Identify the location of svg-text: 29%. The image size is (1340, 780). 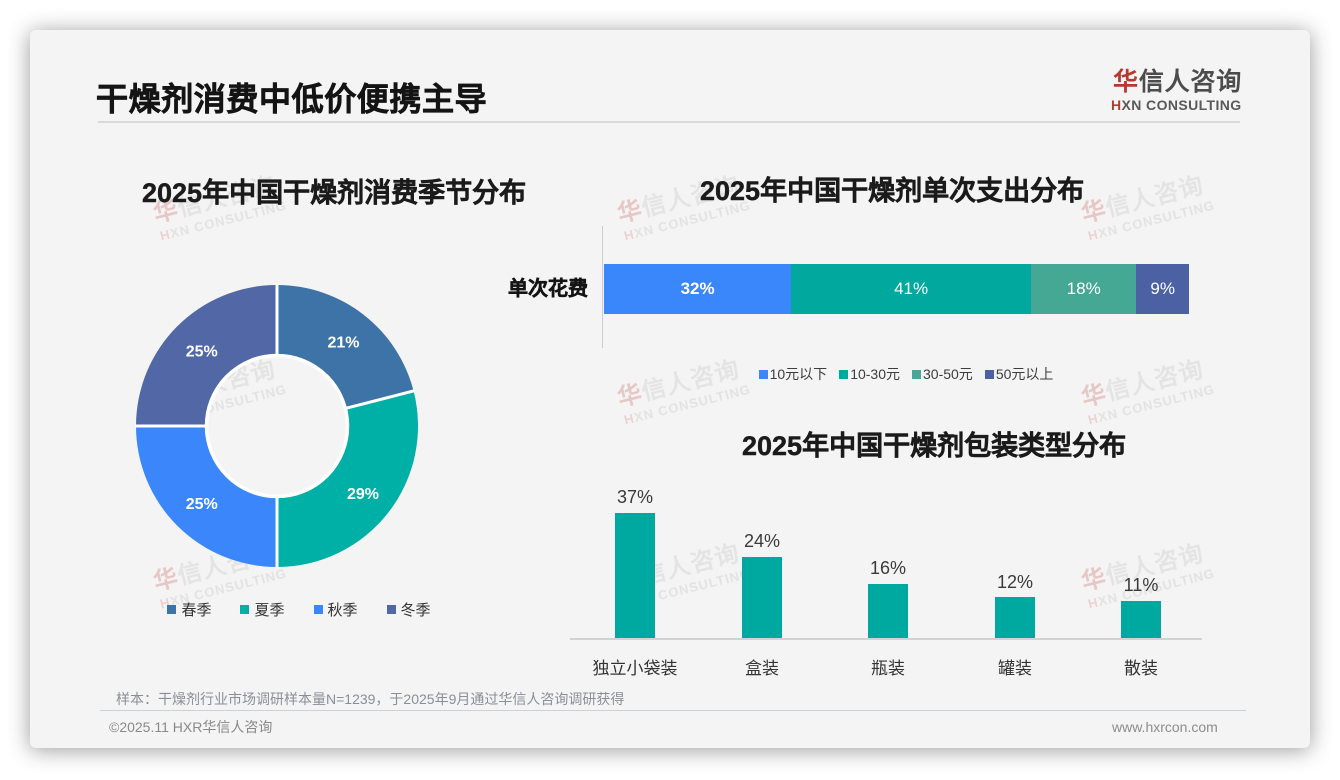
(363, 494).